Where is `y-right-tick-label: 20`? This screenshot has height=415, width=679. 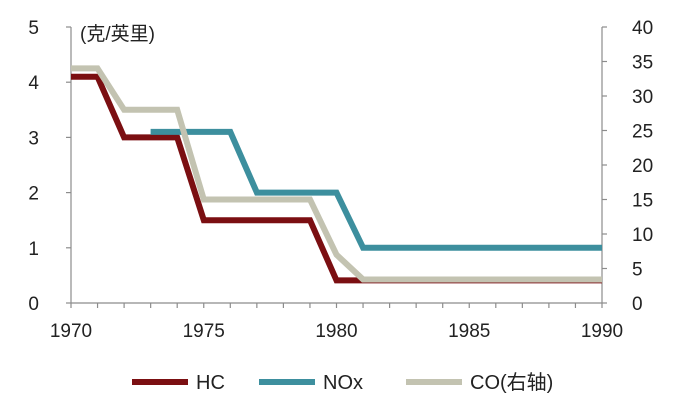
y-right-tick-label: 20 is located at coordinates (642, 166).